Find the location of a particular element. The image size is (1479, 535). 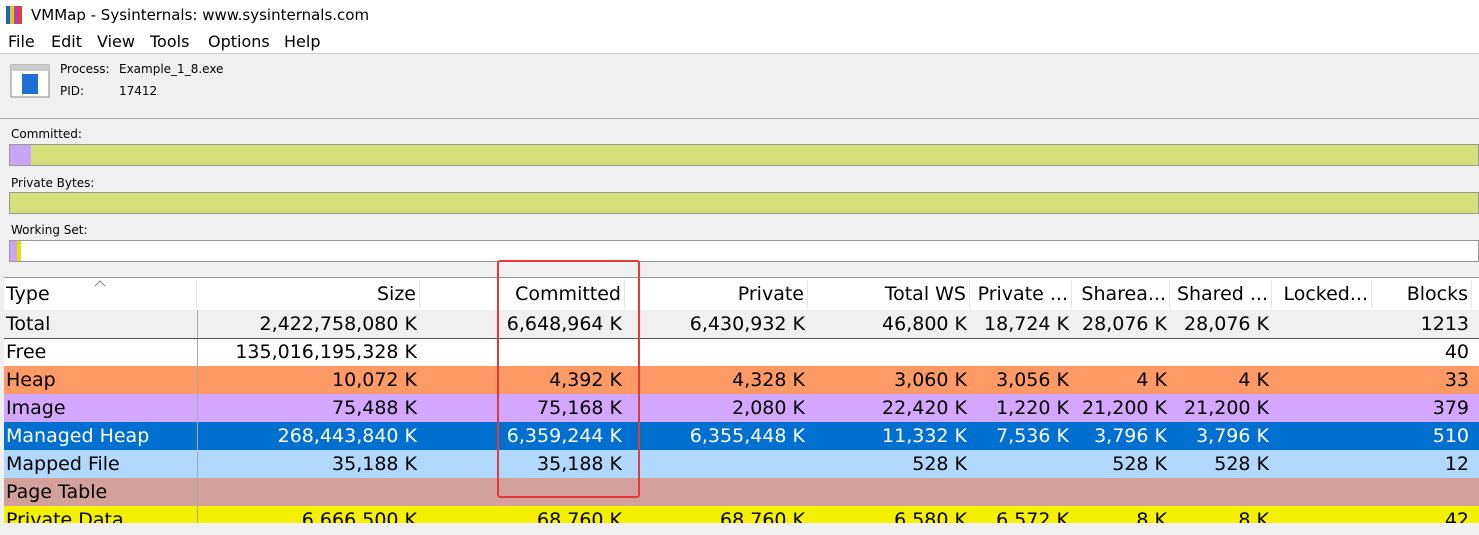

menu-item: Tools is located at coordinates (170, 41).